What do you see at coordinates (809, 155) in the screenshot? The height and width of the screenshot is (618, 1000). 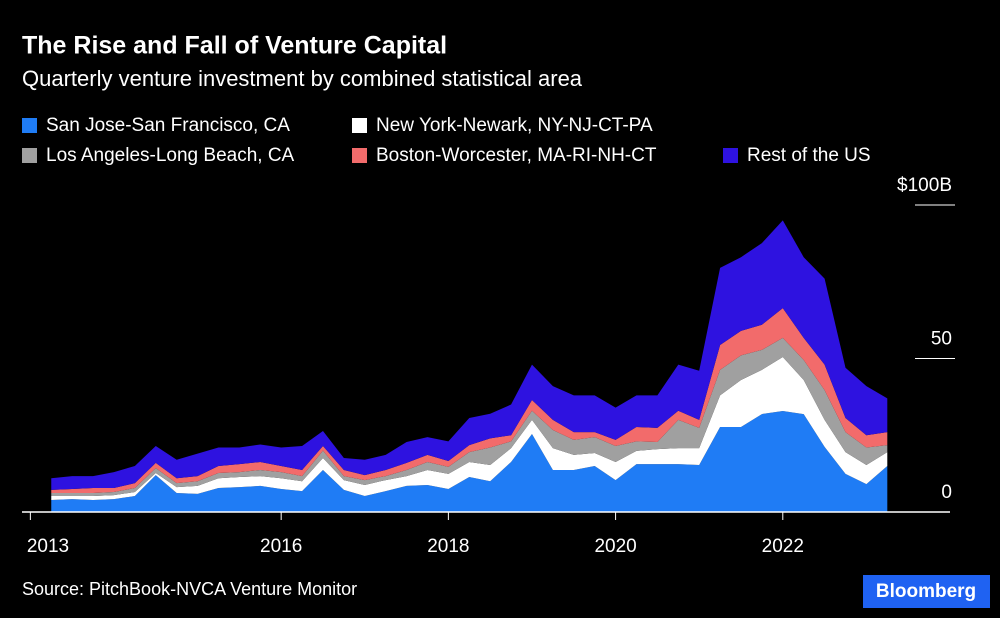 I see `legend-label: Rest of the US` at bounding box center [809, 155].